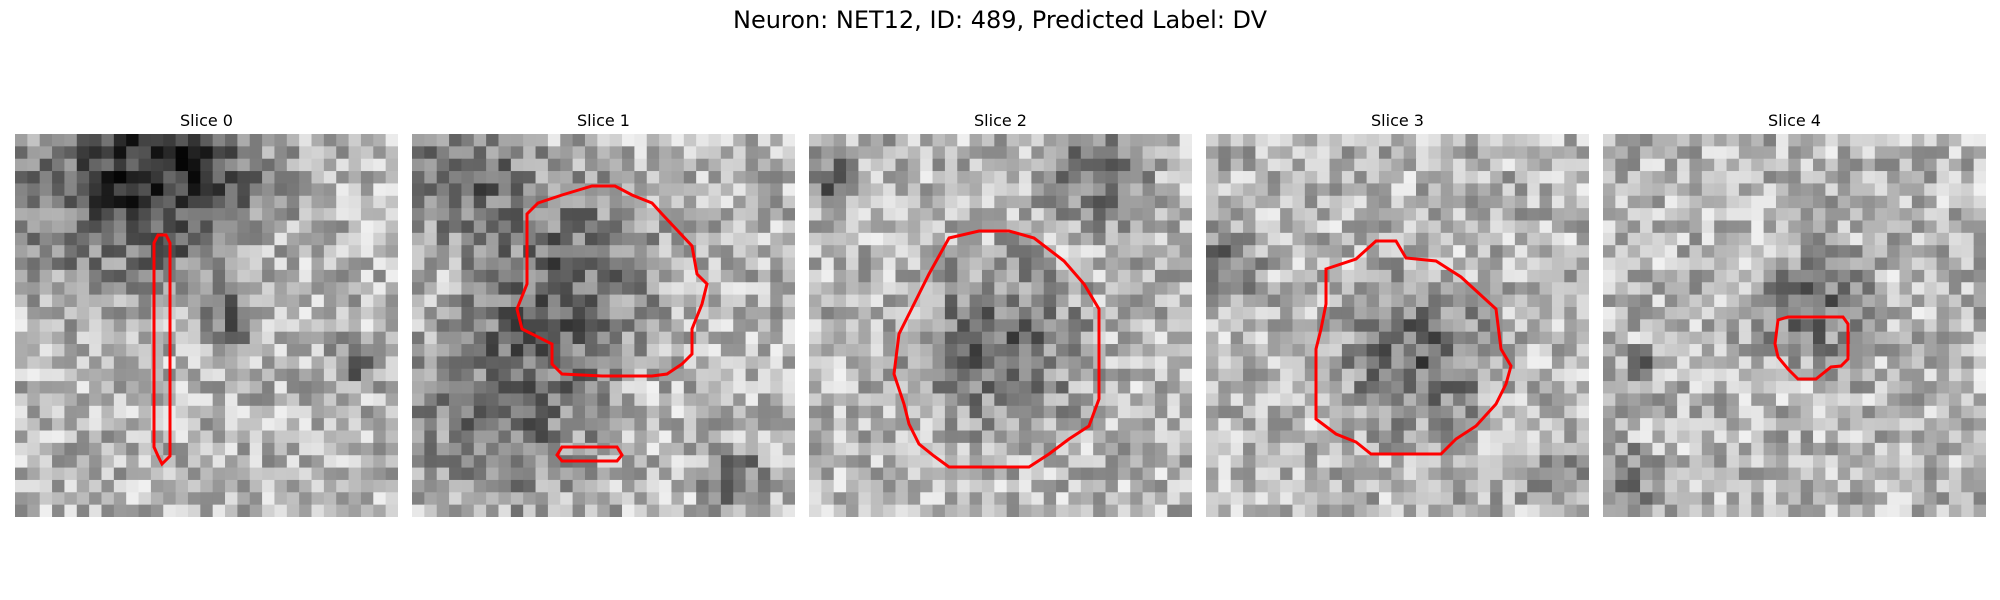 This screenshot has width=2000, height=600. I want to click on slice-0-pixels, so click(206, 325).